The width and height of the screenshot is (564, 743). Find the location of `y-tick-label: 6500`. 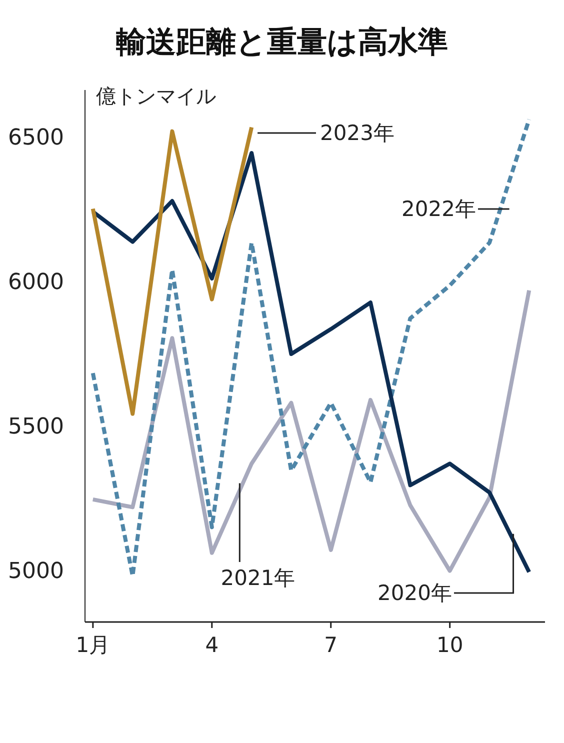

y-tick-label: 6500 is located at coordinates (36, 137).